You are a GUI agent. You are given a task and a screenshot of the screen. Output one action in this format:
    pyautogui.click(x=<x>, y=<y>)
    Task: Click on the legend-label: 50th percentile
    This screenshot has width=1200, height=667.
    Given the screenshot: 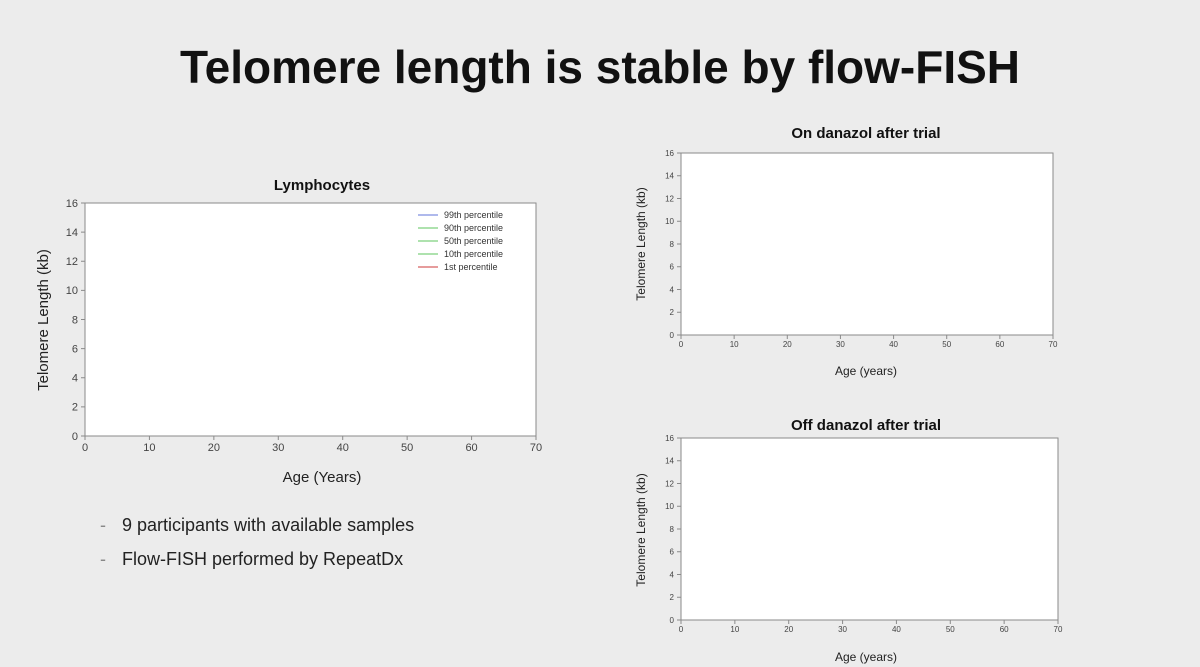 What is the action you would take?
    pyautogui.click(x=473, y=241)
    